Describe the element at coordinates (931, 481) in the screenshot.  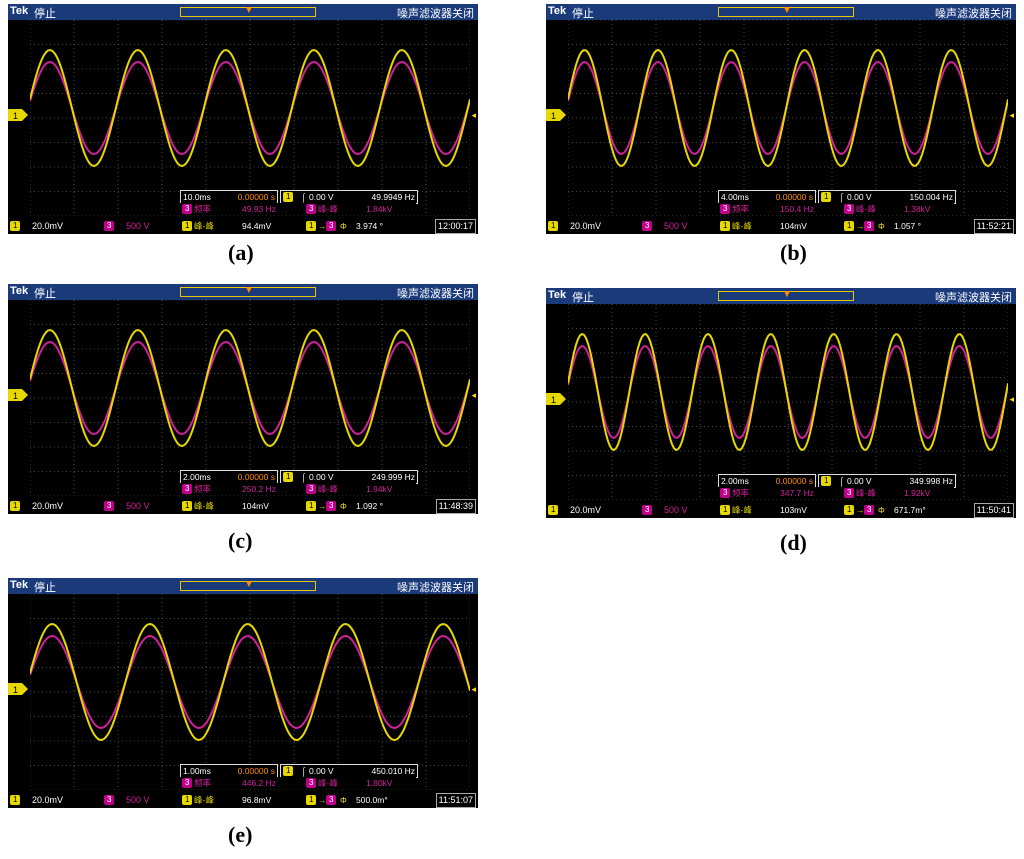
I see `trigger-frequency: 349.998 Hz` at that location.